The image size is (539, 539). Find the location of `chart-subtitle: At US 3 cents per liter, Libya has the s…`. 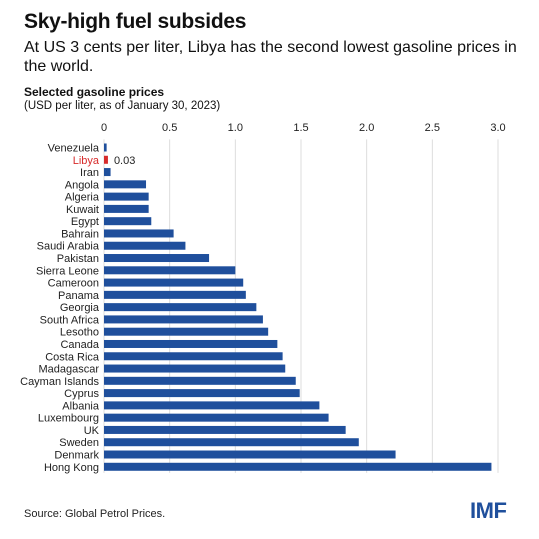

chart-subtitle: At US 3 cents per liter, Libya has the s… is located at coordinates (270, 57).